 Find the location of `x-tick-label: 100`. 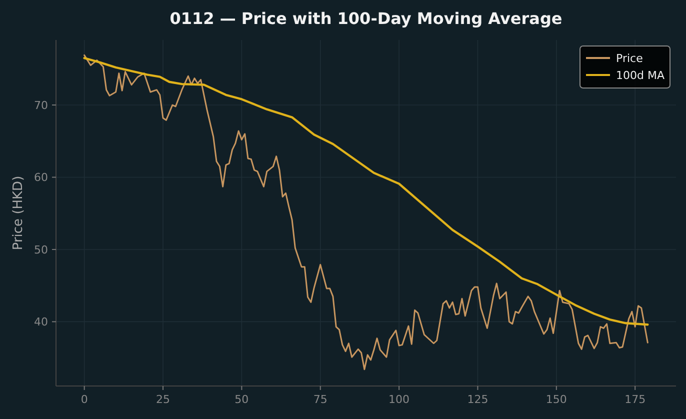

x-tick-label: 100 is located at coordinates (399, 399).